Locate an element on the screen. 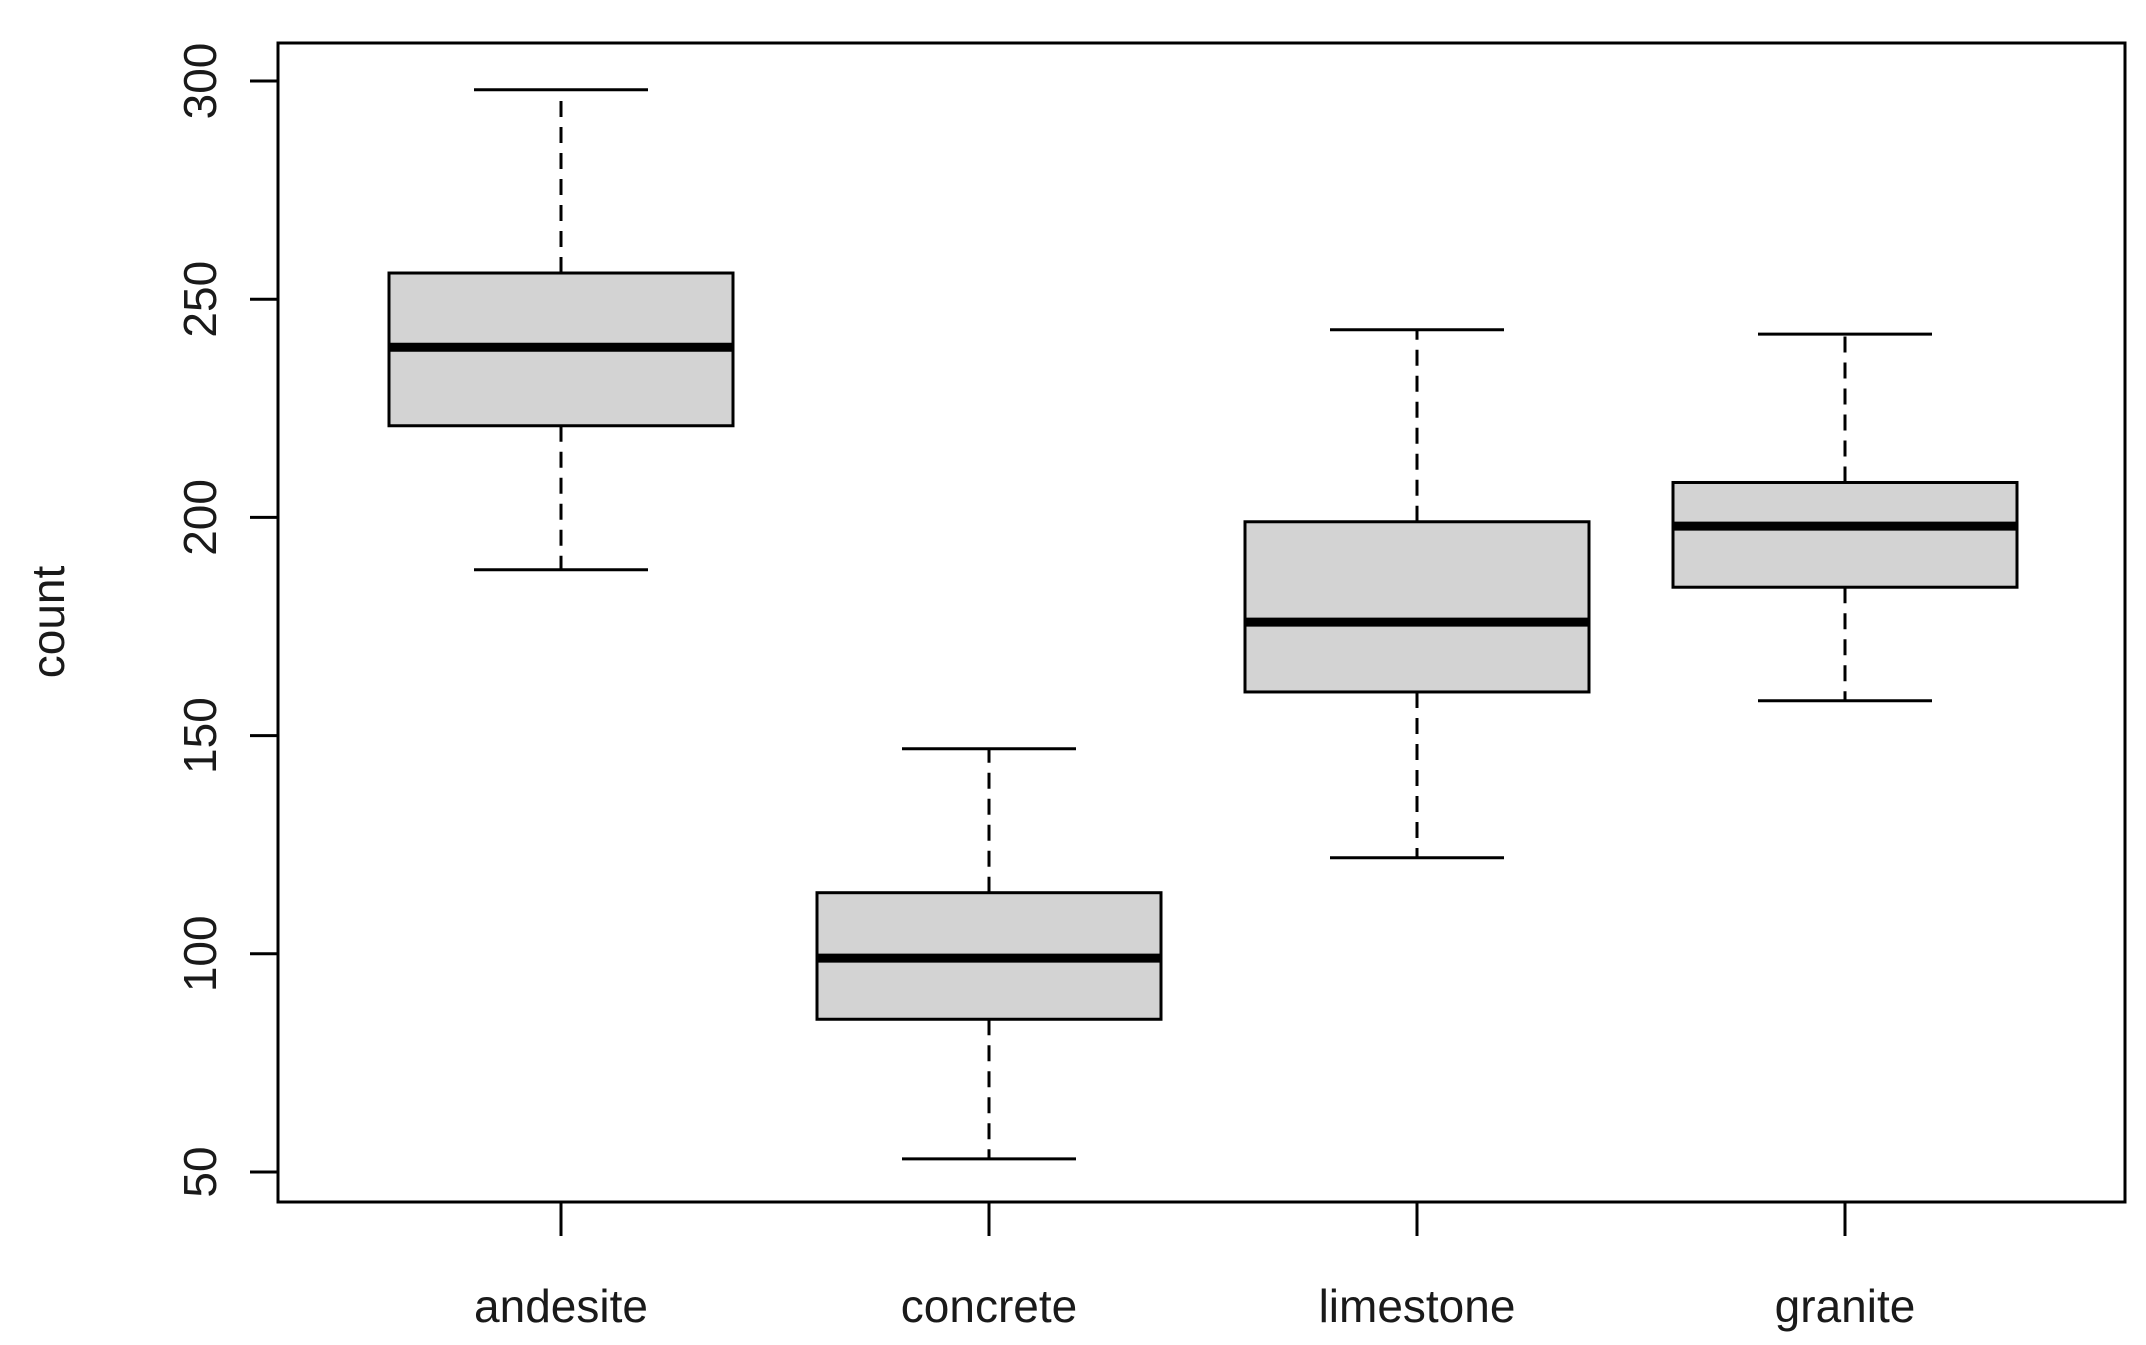 The height and width of the screenshot is (1345, 2146). box-granite is located at coordinates (1845, 517).